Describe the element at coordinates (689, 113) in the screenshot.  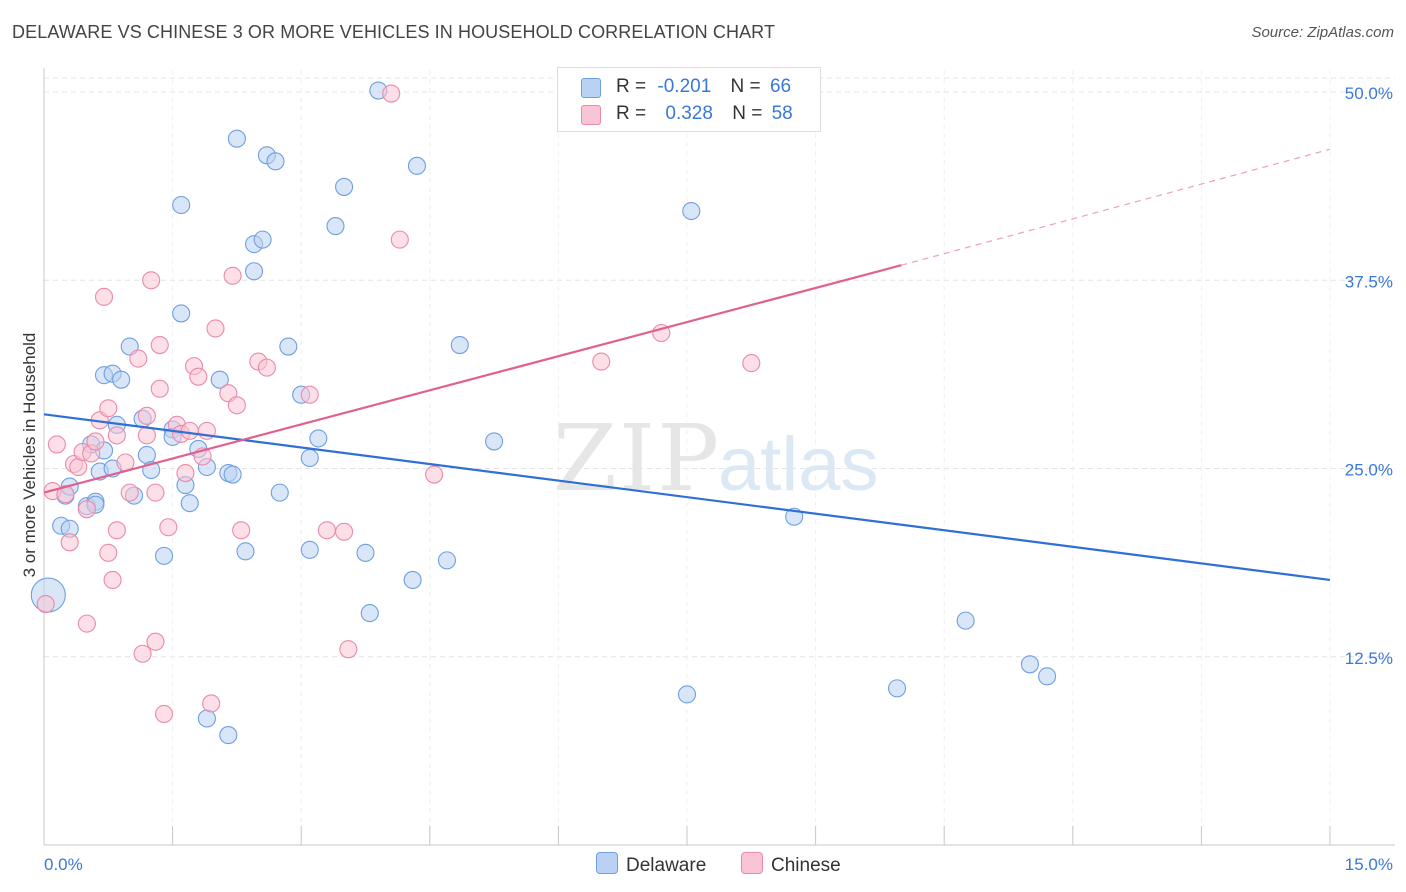
I see `legend-r-value: 0.328` at that location.